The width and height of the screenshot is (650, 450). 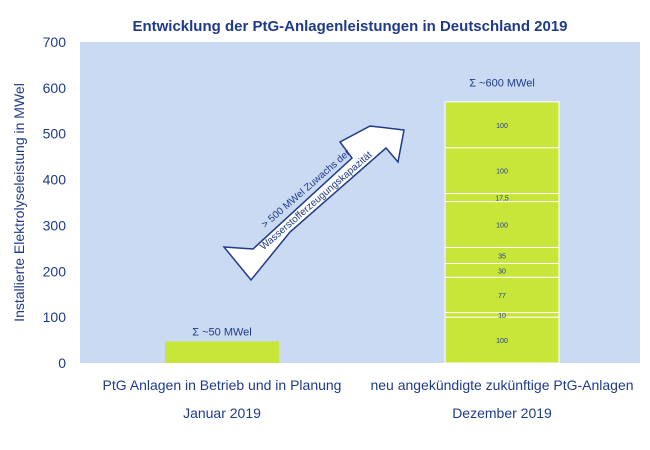 What do you see at coordinates (502, 316) in the screenshot?
I see `segment-value-label: 10` at bounding box center [502, 316].